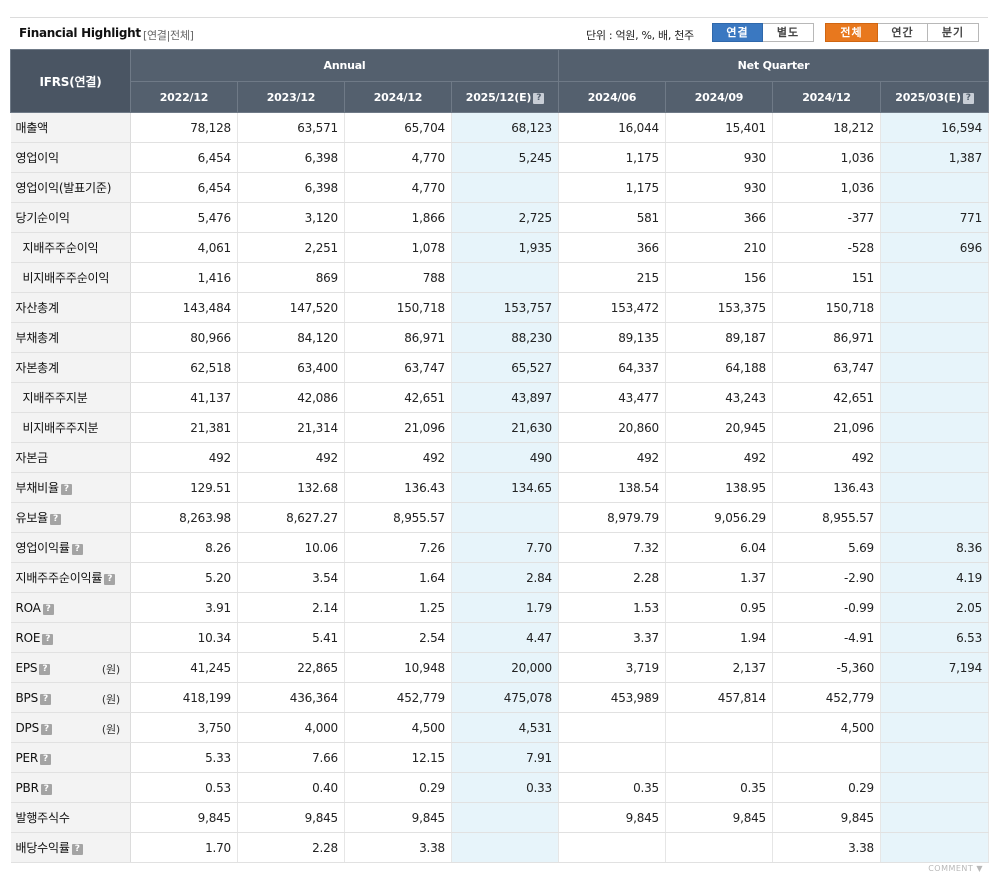  What do you see at coordinates (505, 247) in the screenshot?
I see `table-cell: 1,935` at bounding box center [505, 247].